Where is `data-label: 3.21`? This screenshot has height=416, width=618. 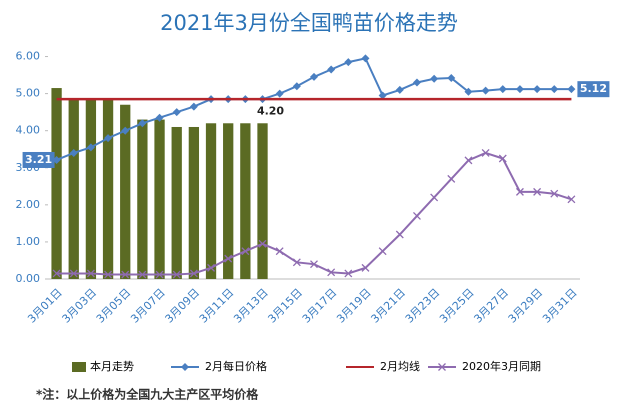 data-label: 3.21 is located at coordinates (38, 159).